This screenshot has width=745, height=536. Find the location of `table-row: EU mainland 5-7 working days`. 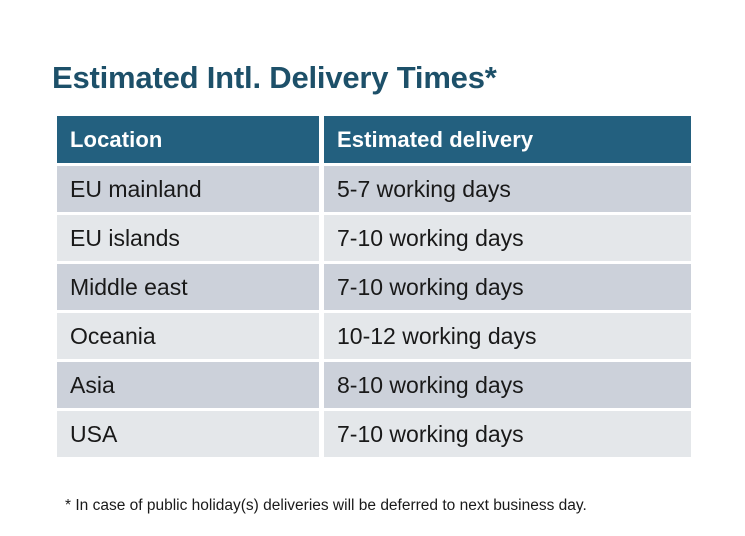

table-row: EU mainland 5-7 working days is located at coordinates (374, 189).